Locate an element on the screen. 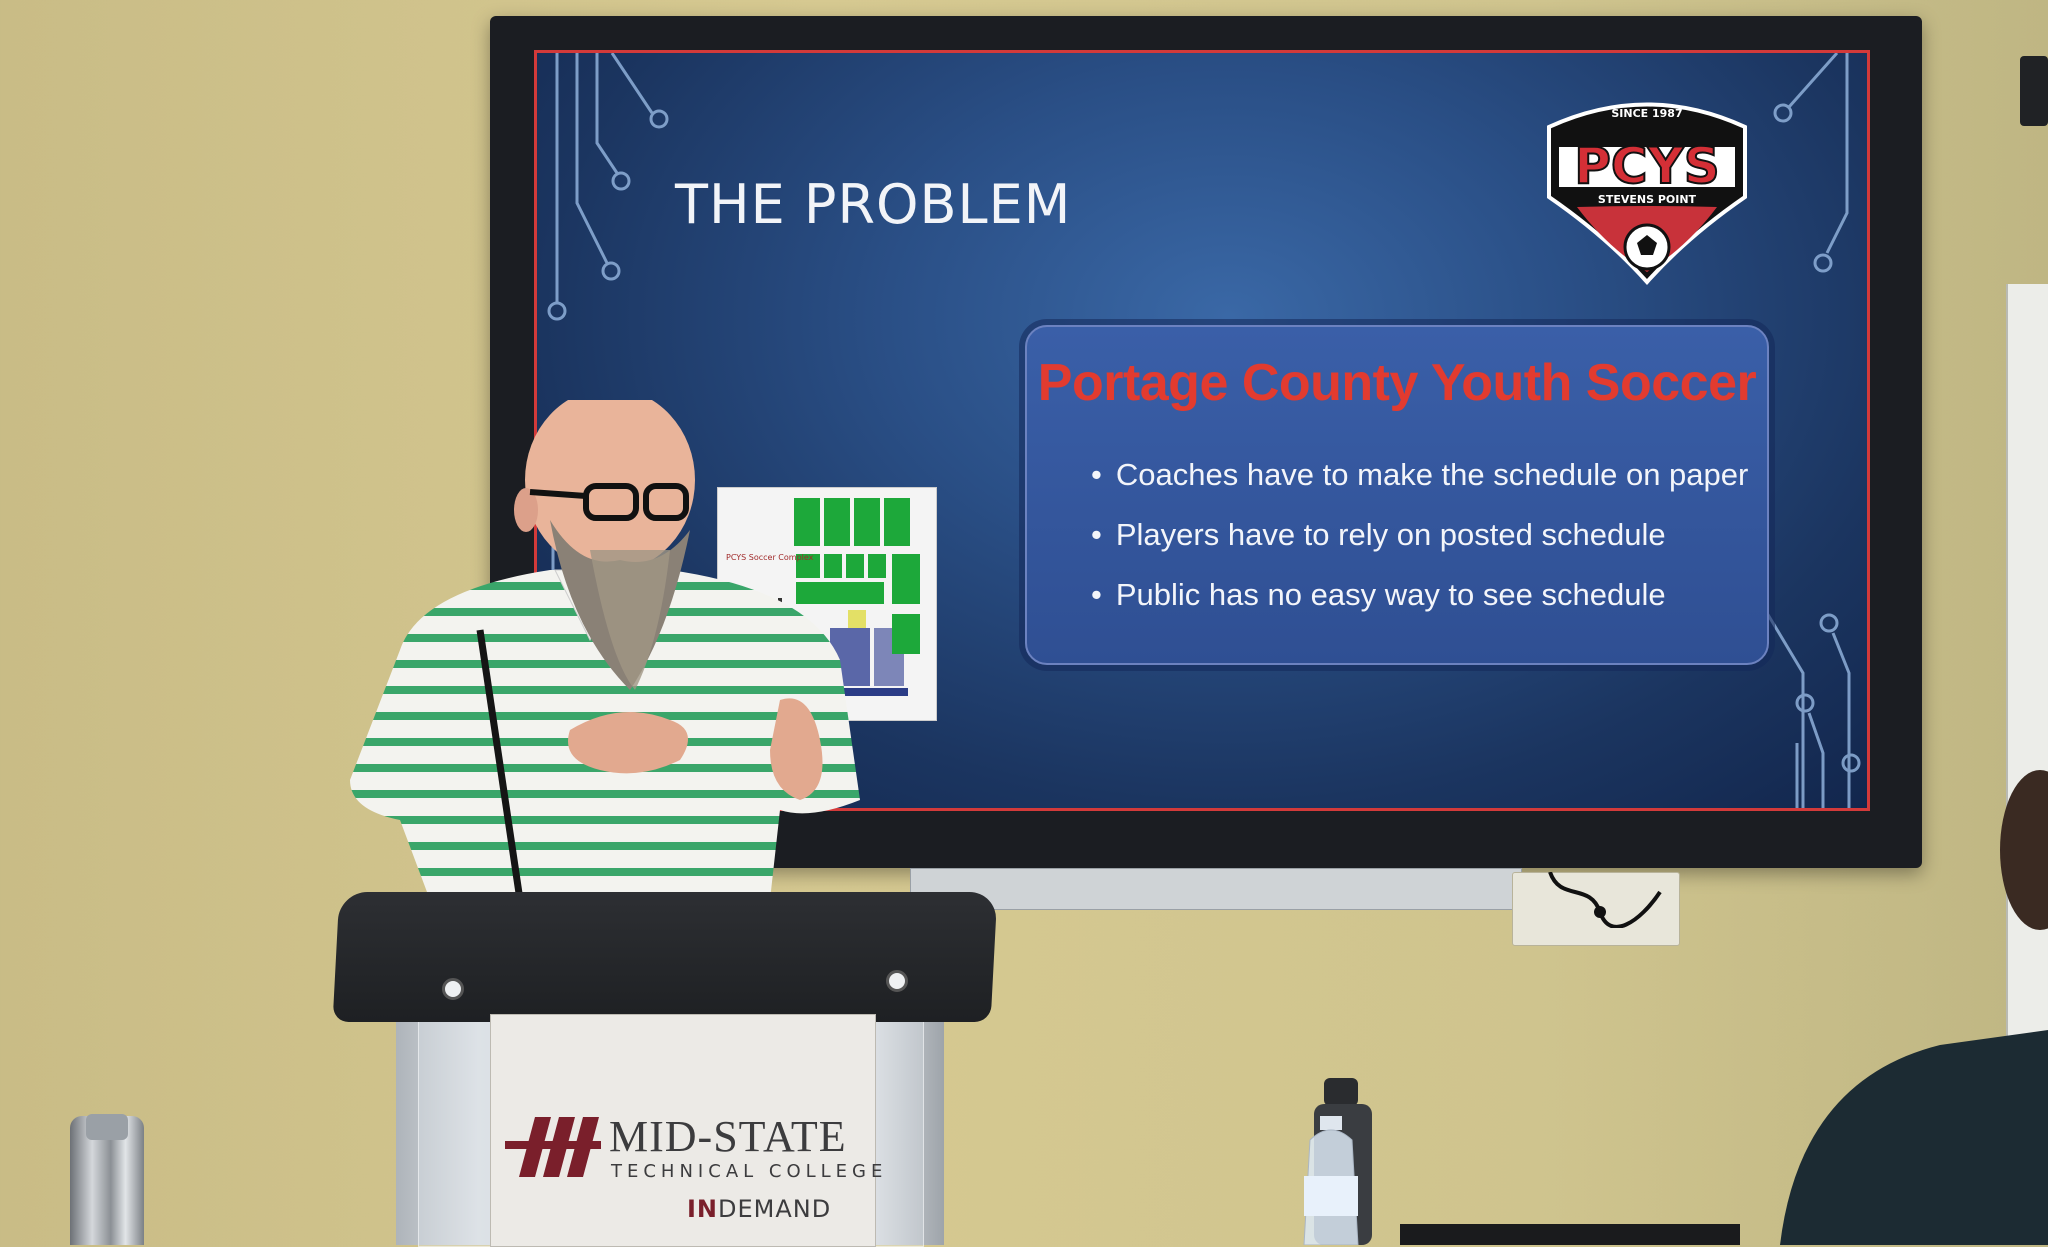 The height and width of the screenshot is (1247, 2048). slide-title: THE PROBLEM is located at coordinates (873, 204).